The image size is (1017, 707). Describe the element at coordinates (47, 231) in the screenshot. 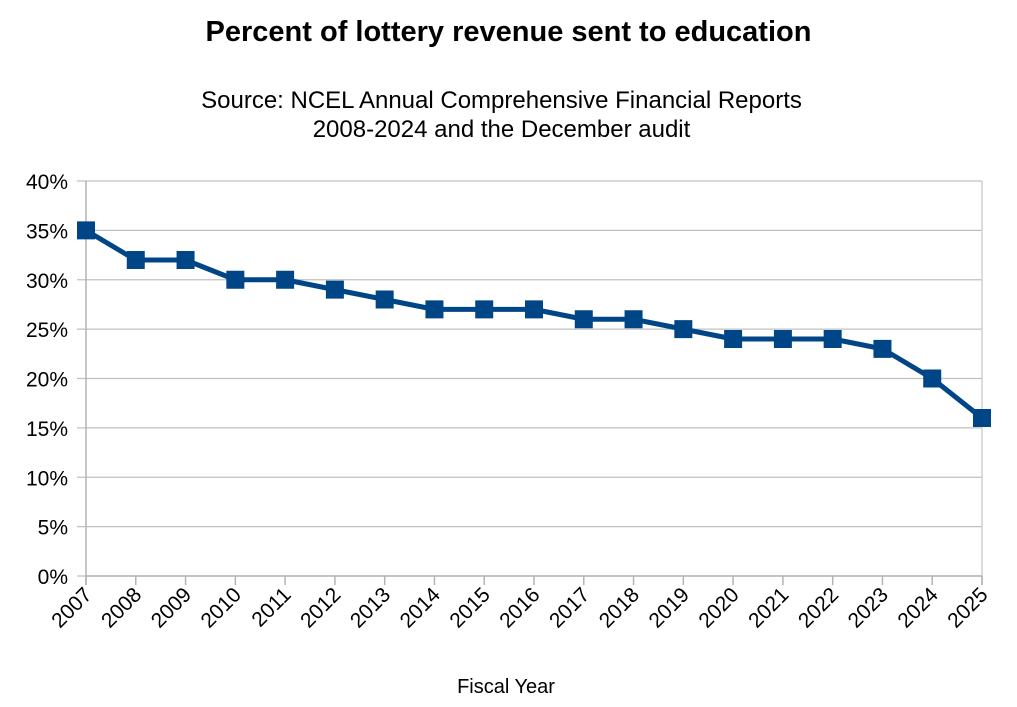

I see `y-tick-label: 35%` at that location.